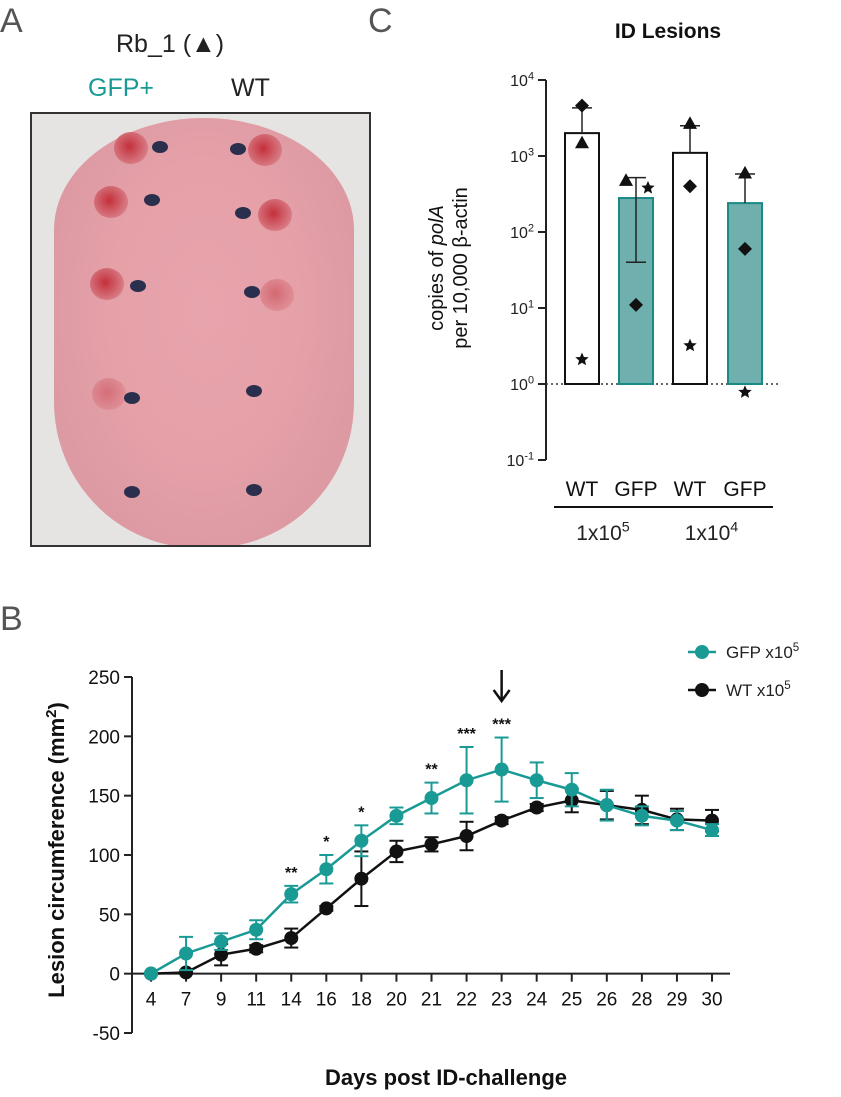  What do you see at coordinates (762, 652) in the screenshot?
I see `legend-label: GFP x105` at bounding box center [762, 652].